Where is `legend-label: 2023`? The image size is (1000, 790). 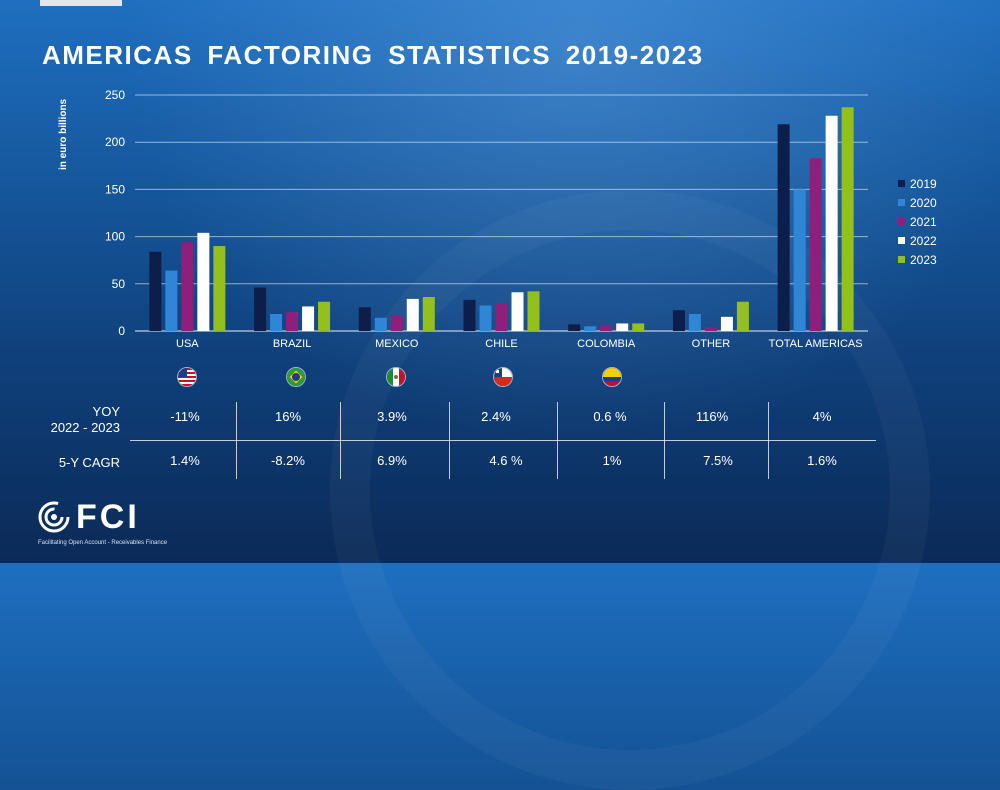 legend-label: 2023 is located at coordinates (923, 259).